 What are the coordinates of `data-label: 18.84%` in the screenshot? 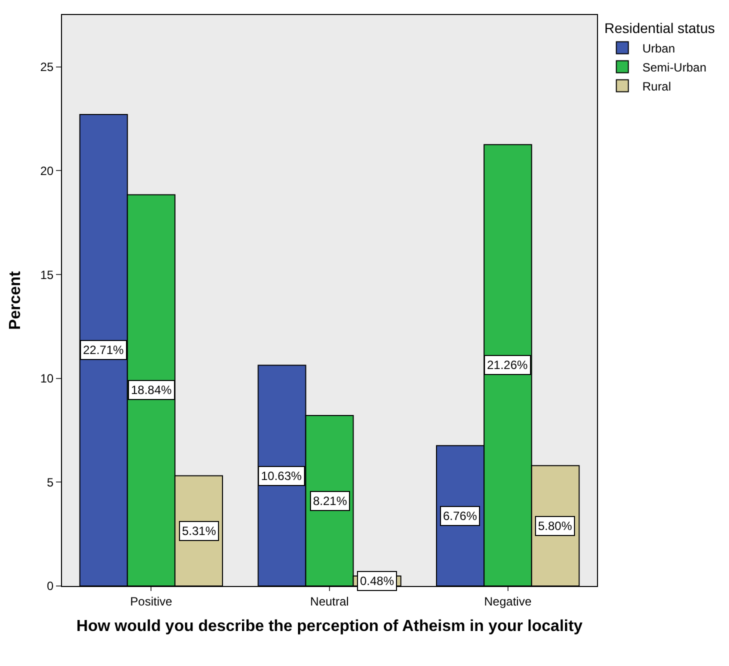 It's located at (151, 390).